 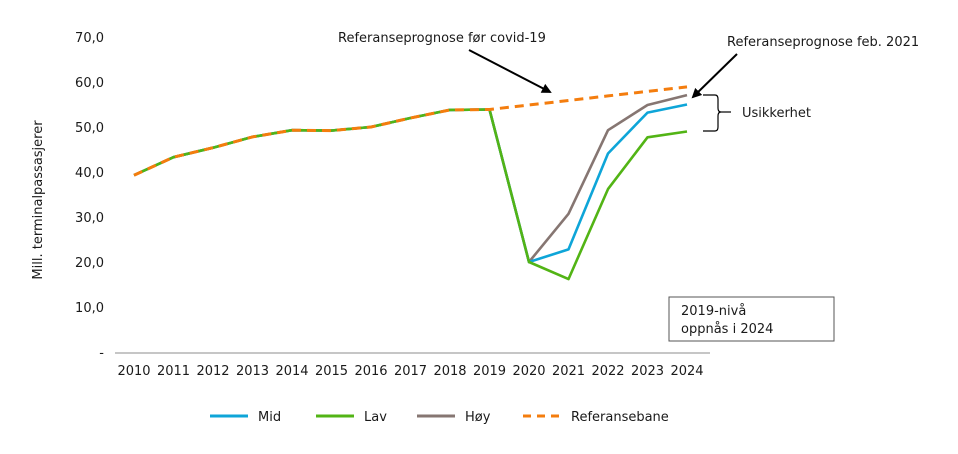 I want to click on arrow-pre-covid, so click(x=510, y=71).